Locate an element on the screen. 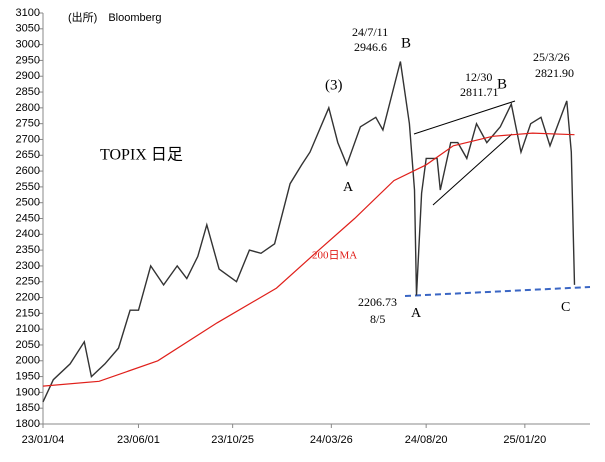  x-tick-label: 23/01/04 is located at coordinates (43, 440).